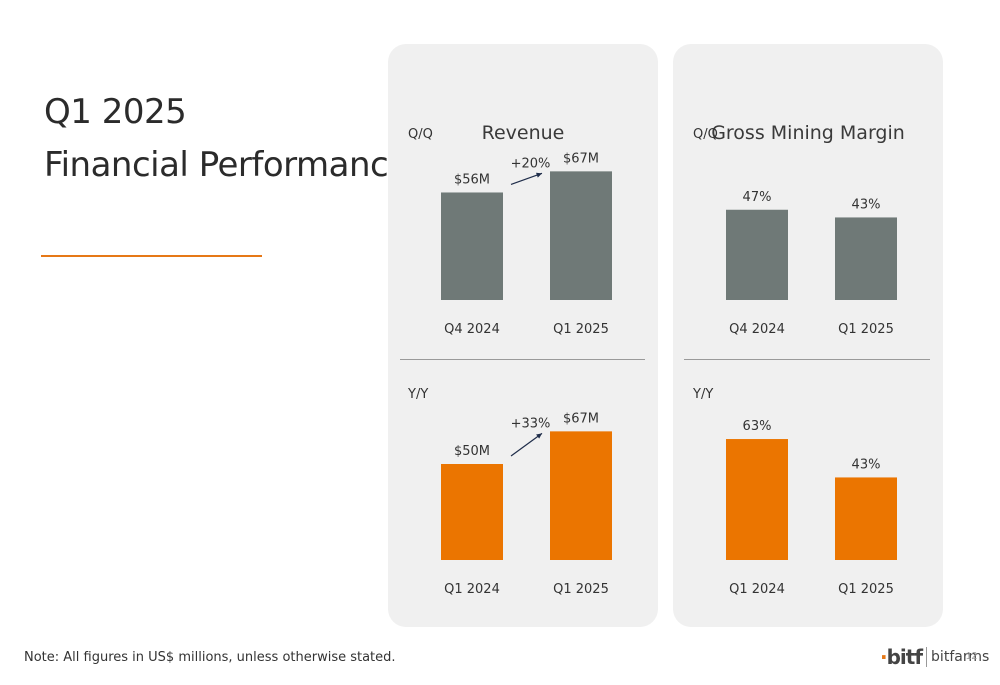 This screenshot has width=1000, height=685. Describe the element at coordinates (866, 204) in the screenshot. I see `gross-margin-qq-chart-data-label-2: 43%` at that location.